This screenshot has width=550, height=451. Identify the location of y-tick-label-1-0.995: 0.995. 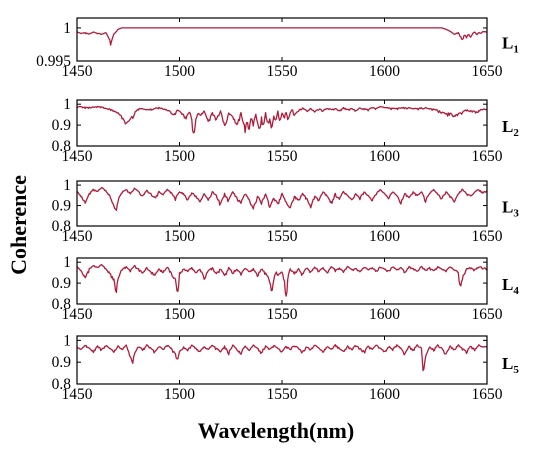
(53, 61).